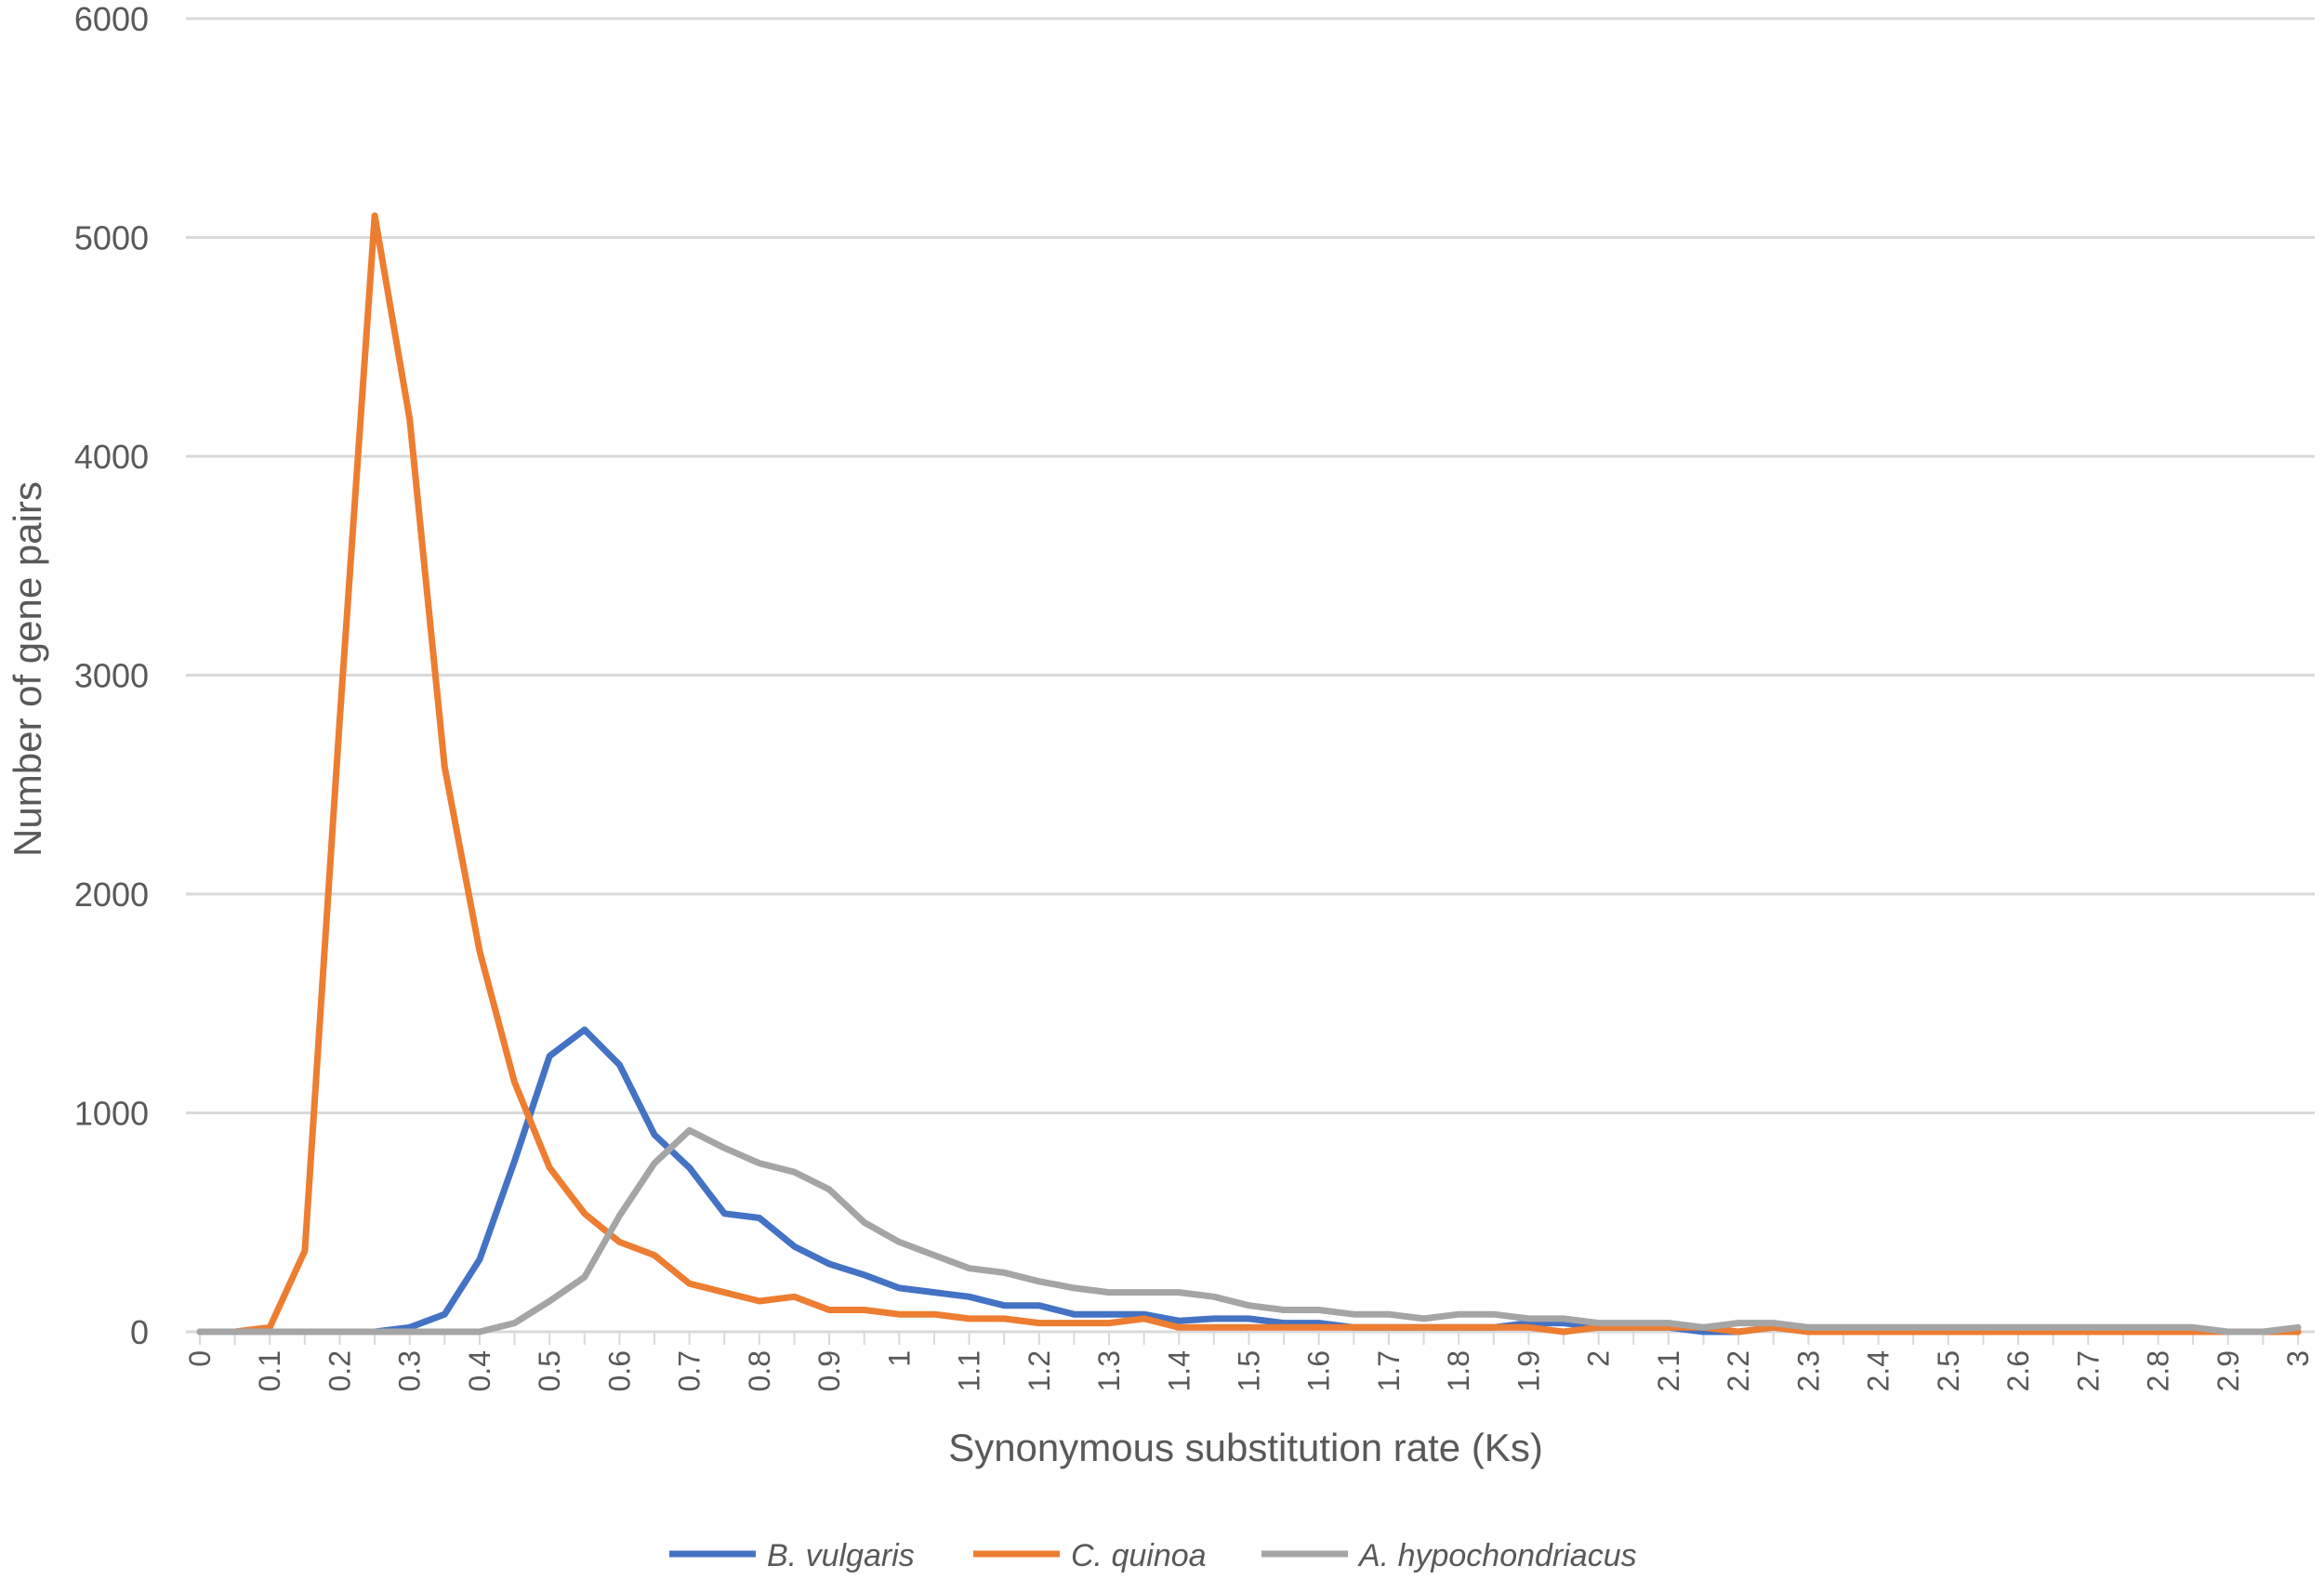  Describe the element at coordinates (1109, 1370) in the screenshot. I see `x-tick-label: 1.3` at that location.